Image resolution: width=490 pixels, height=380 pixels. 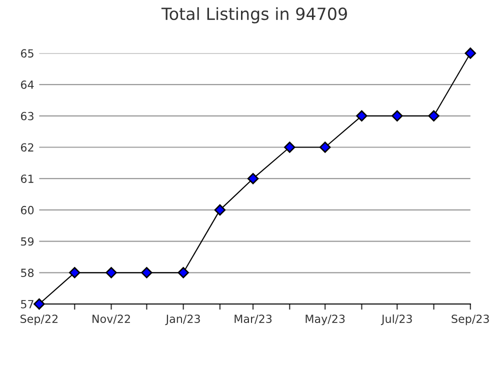 I want to click on y-tick-label: 65, so click(x=27, y=53).